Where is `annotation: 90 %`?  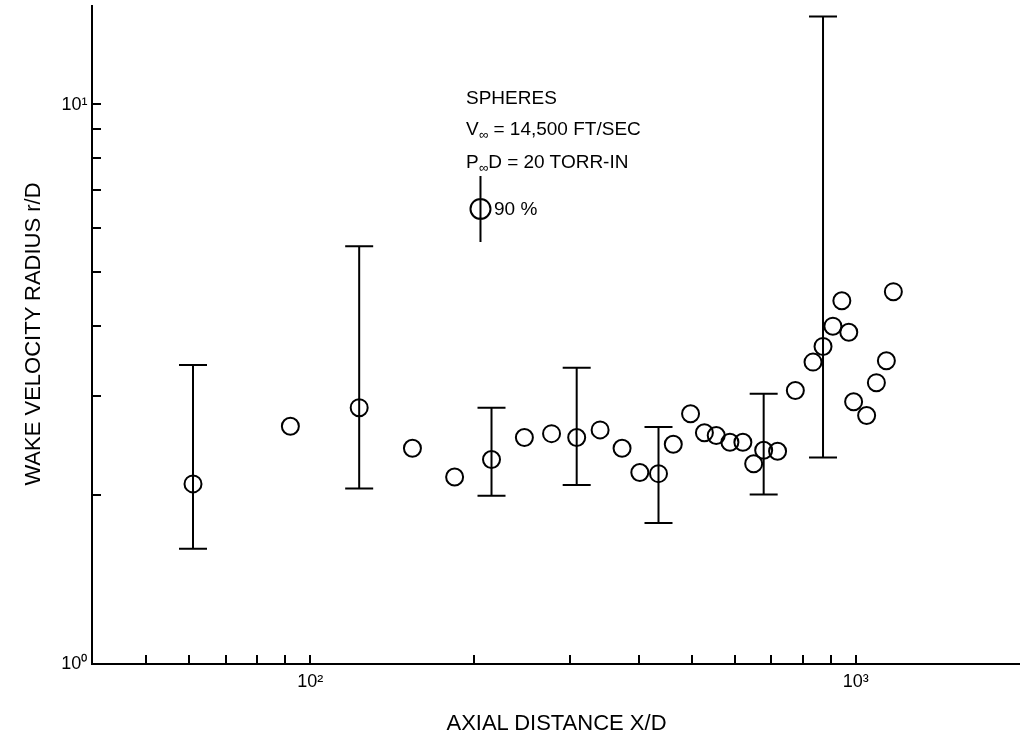
annotation: 90 % is located at coordinates (516, 208).